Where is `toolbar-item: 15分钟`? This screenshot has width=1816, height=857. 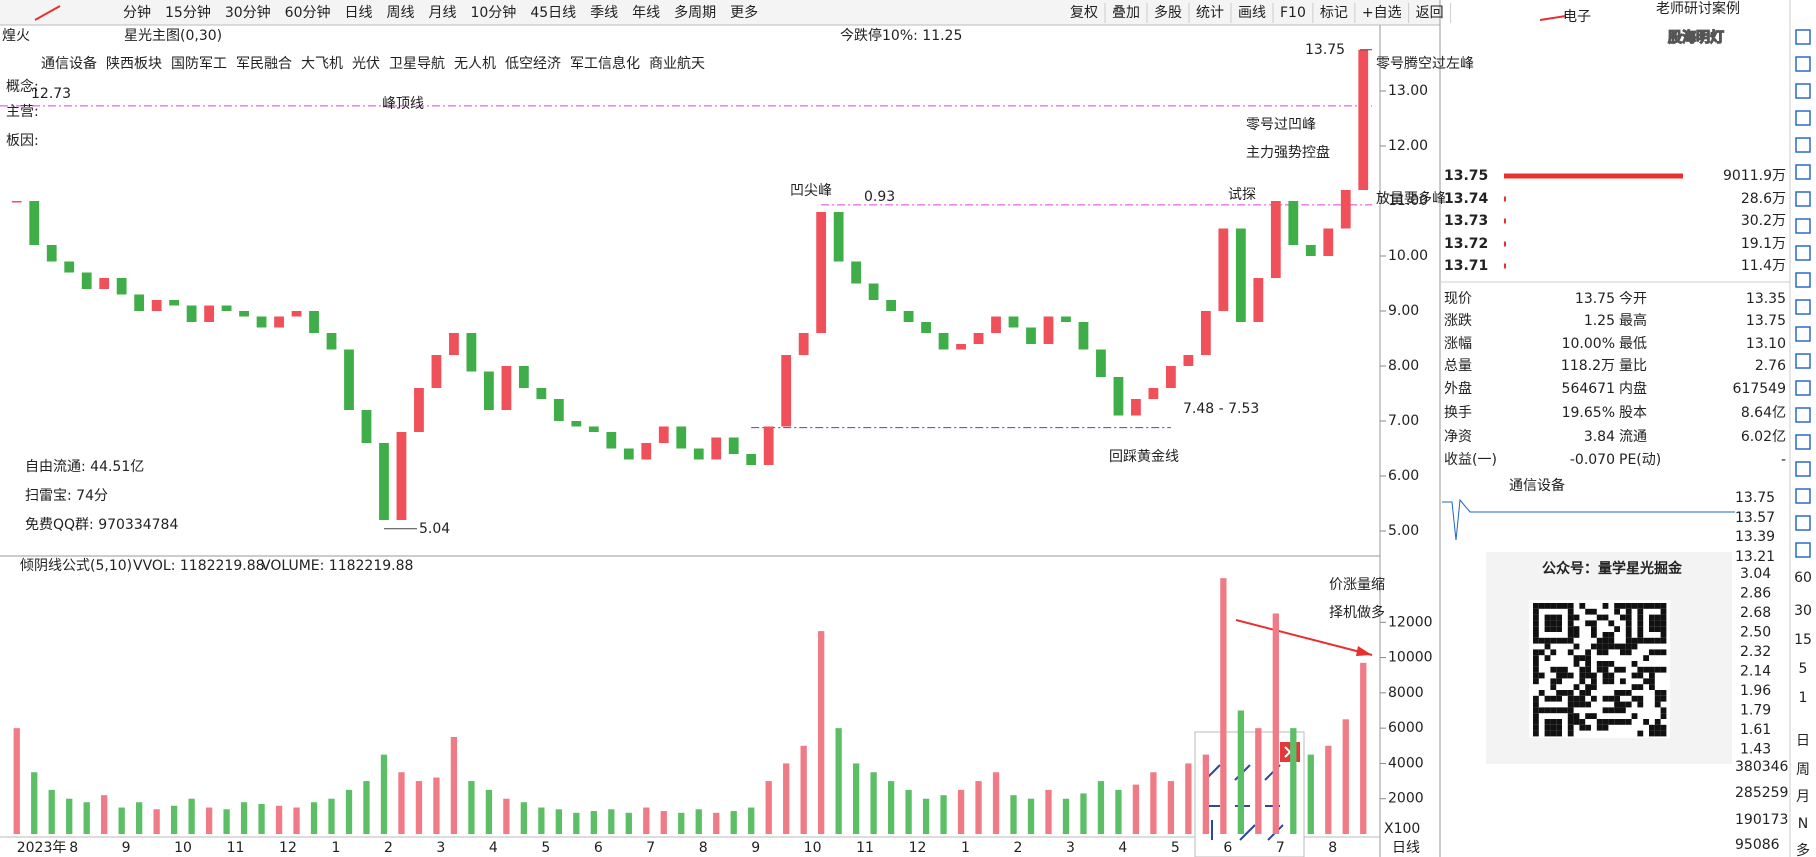 toolbar-item: 15分钟 is located at coordinates (188, 12).